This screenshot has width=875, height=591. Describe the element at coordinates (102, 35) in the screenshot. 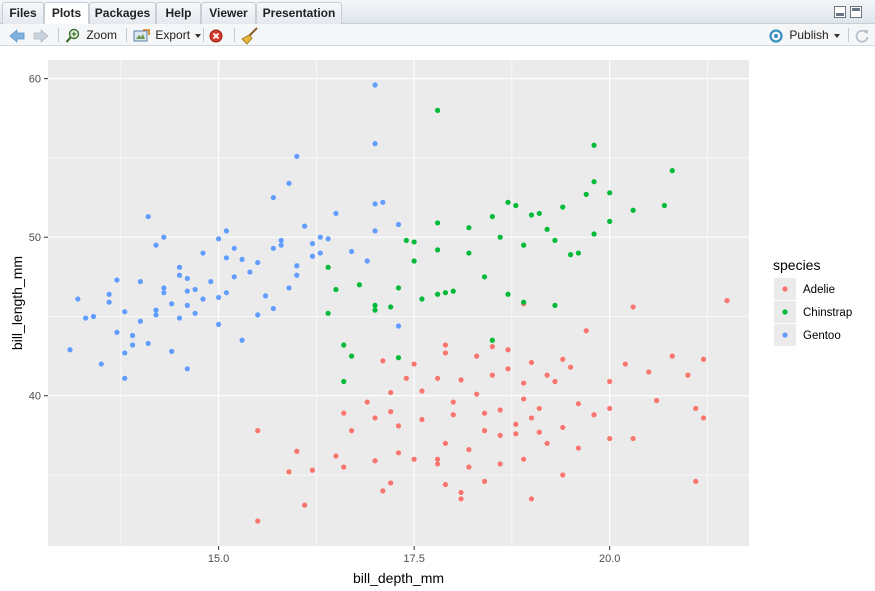

I see `zoom-label: Zoom` at that location.